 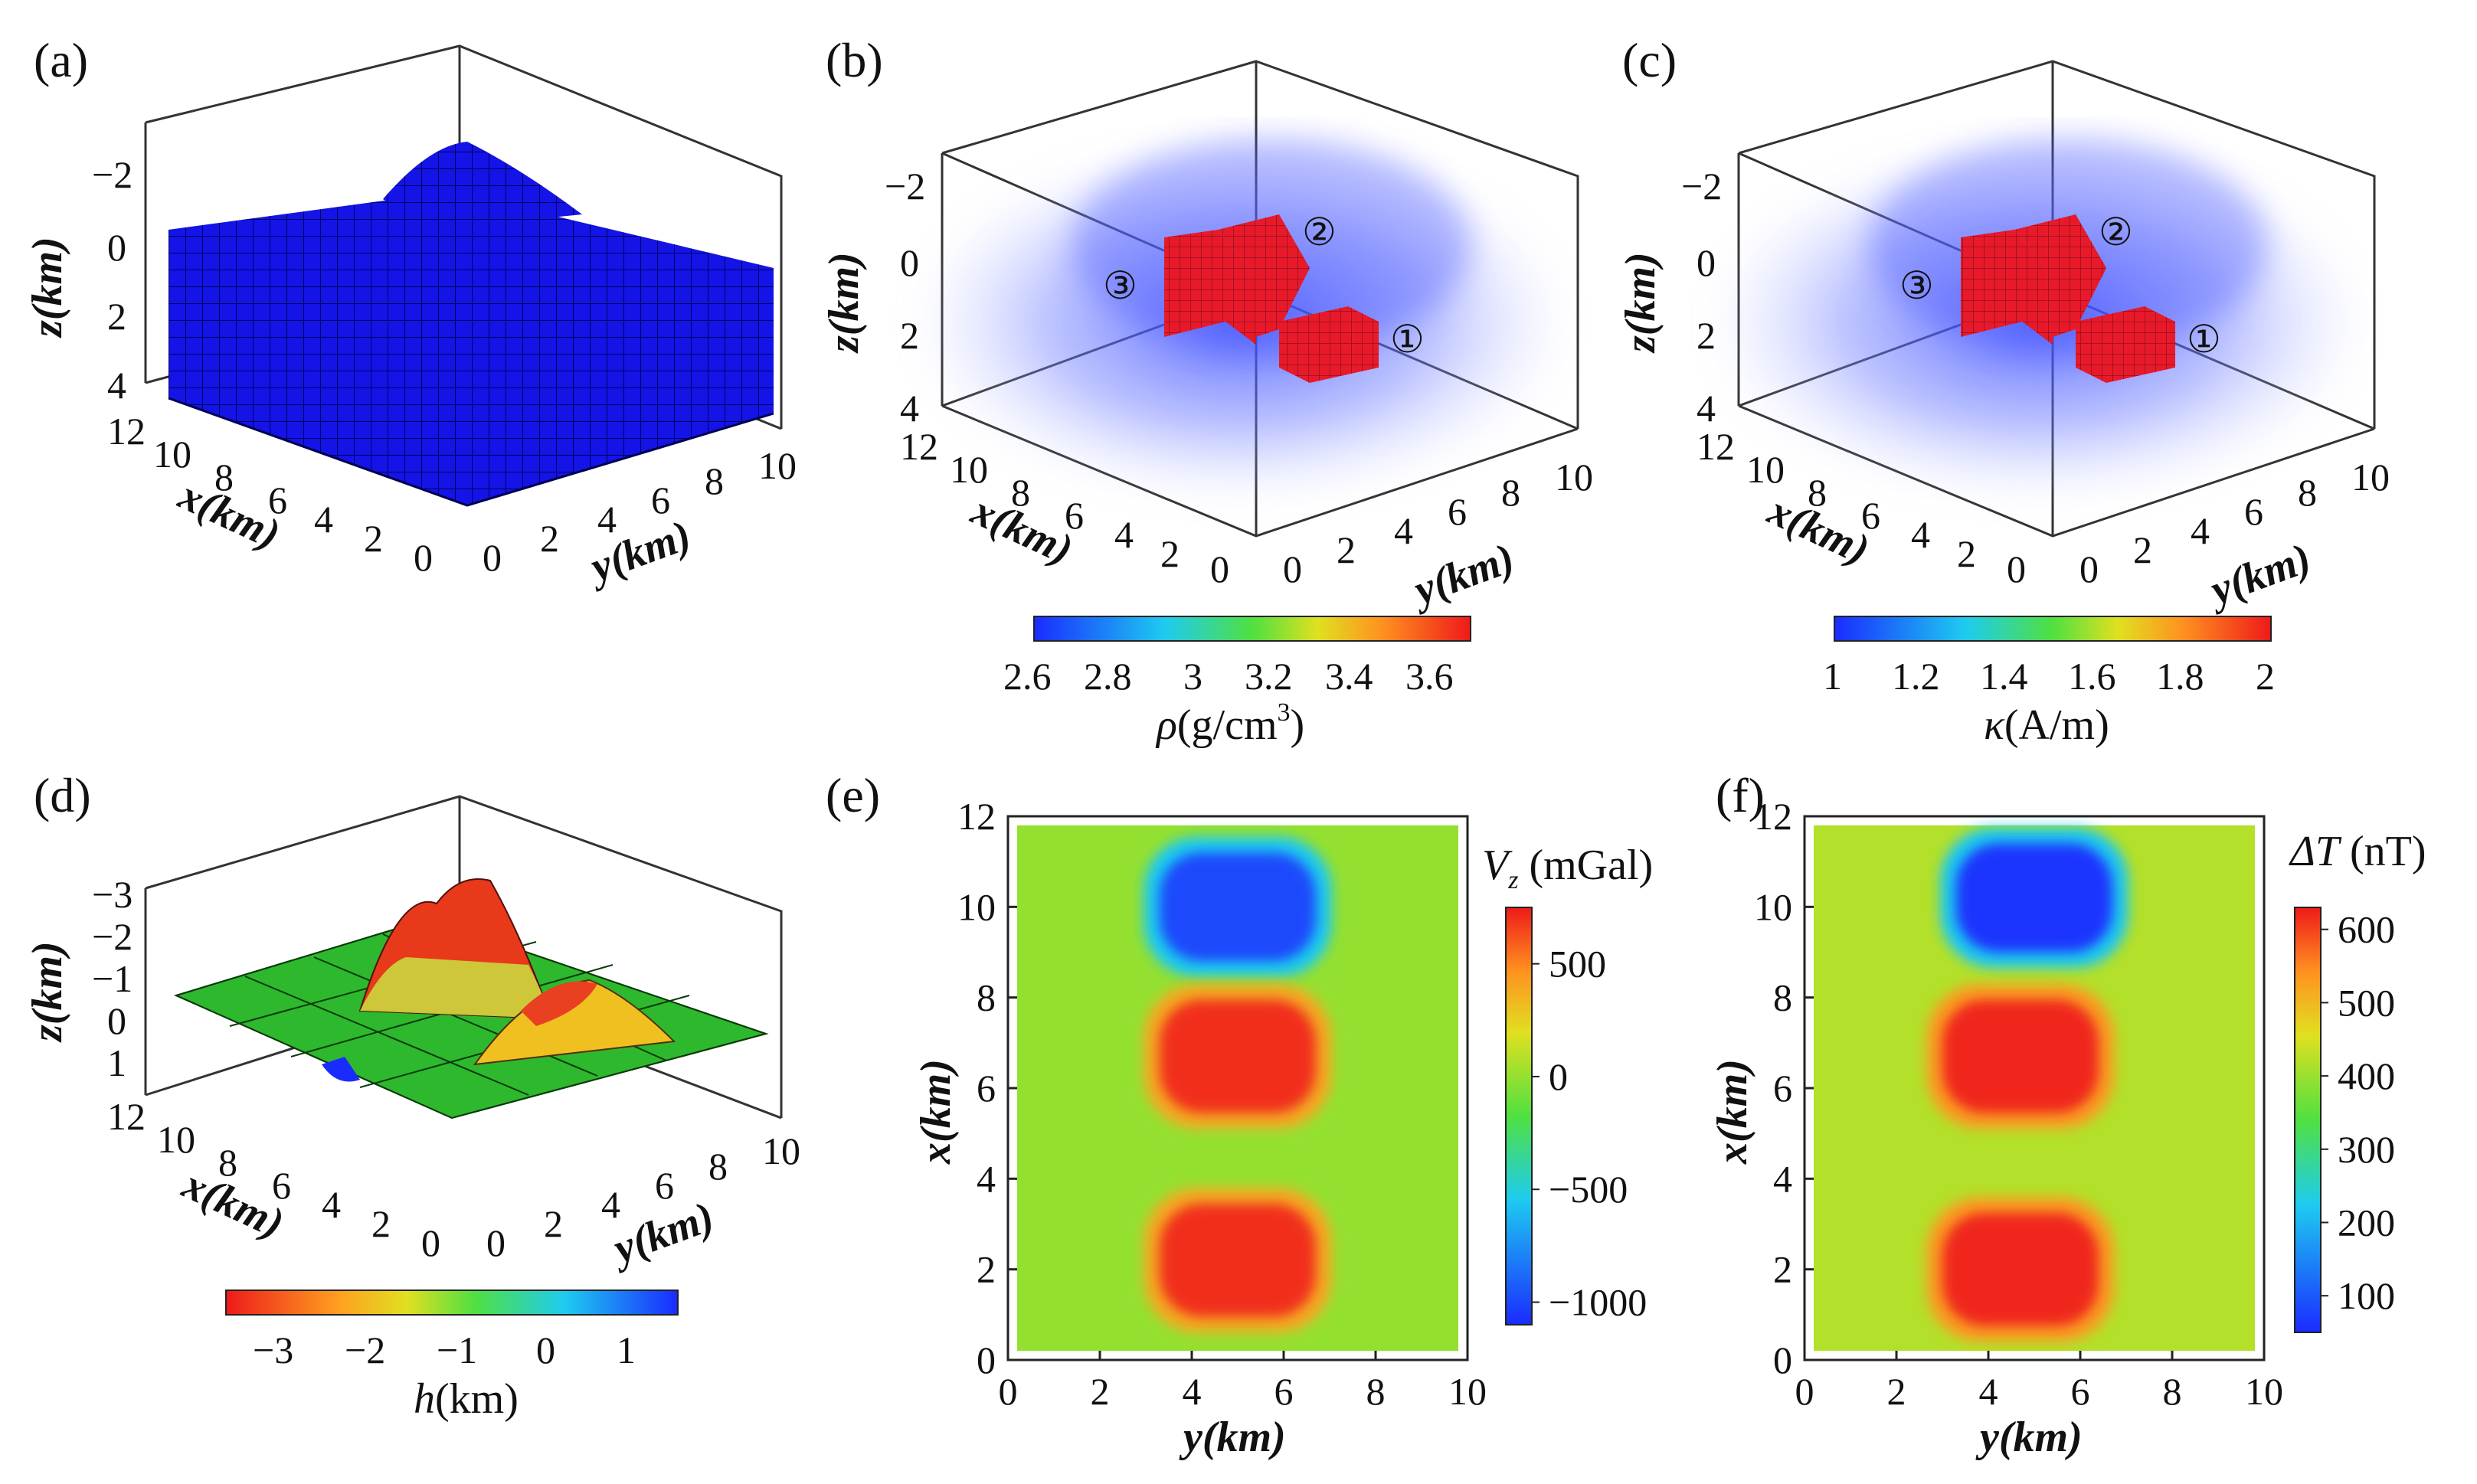 I want to click on colorbar-tick-label: 500, so click(x=1577, y=964).